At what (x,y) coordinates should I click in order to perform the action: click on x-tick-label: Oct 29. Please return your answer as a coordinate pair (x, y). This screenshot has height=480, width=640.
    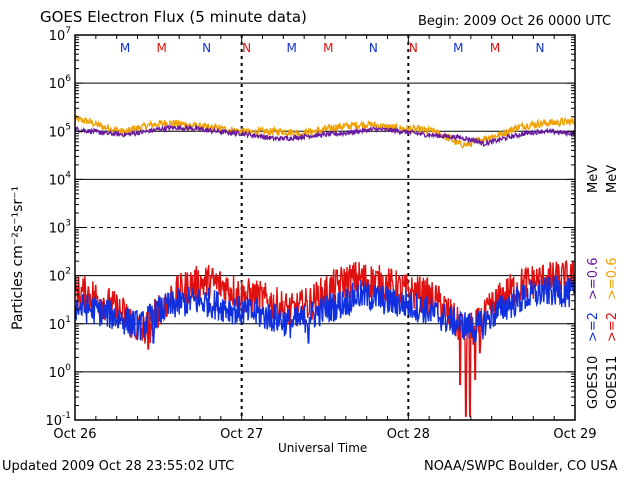
    Looking at the image, I should click on (574, 434).